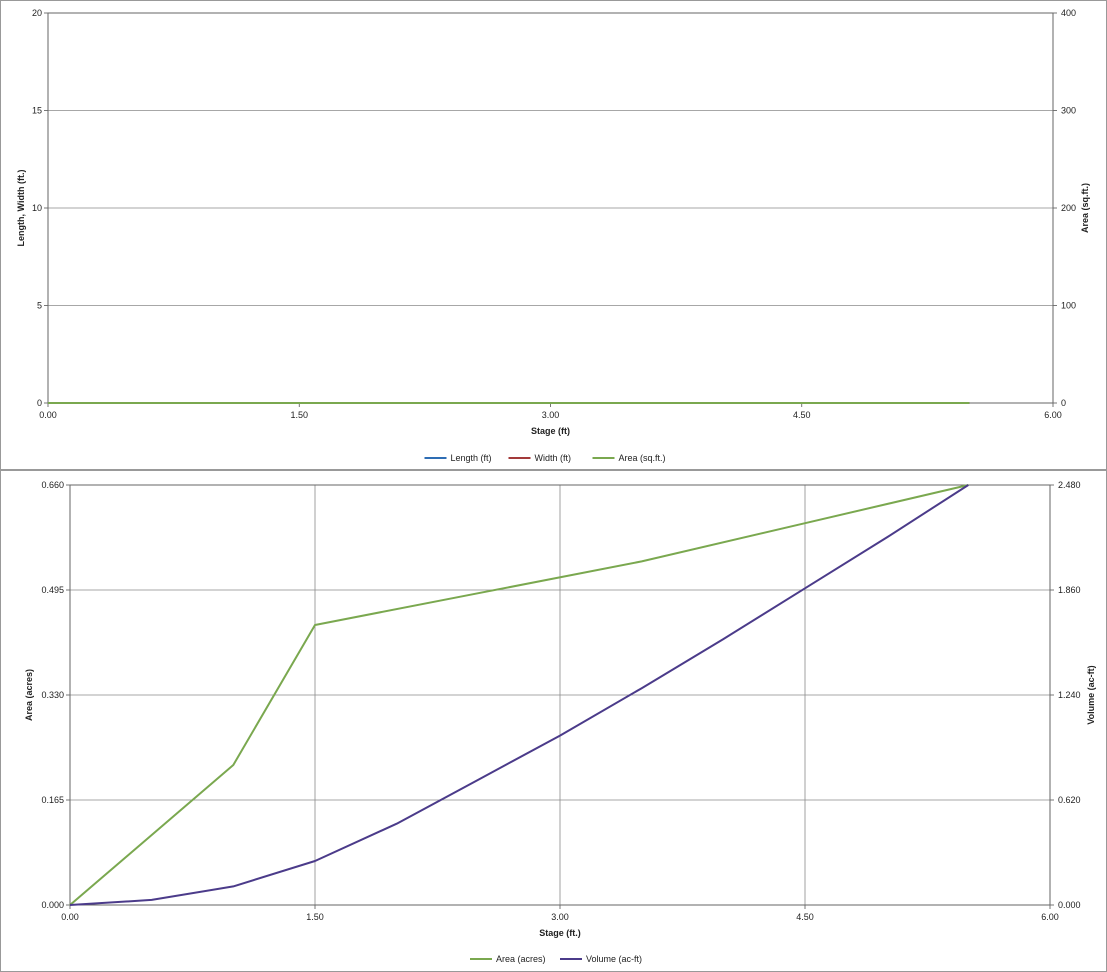  What do you see at coordinates (37, 13) in the screenshot?
I see `y-tick-label: 20` at bounding box center [37, 13].